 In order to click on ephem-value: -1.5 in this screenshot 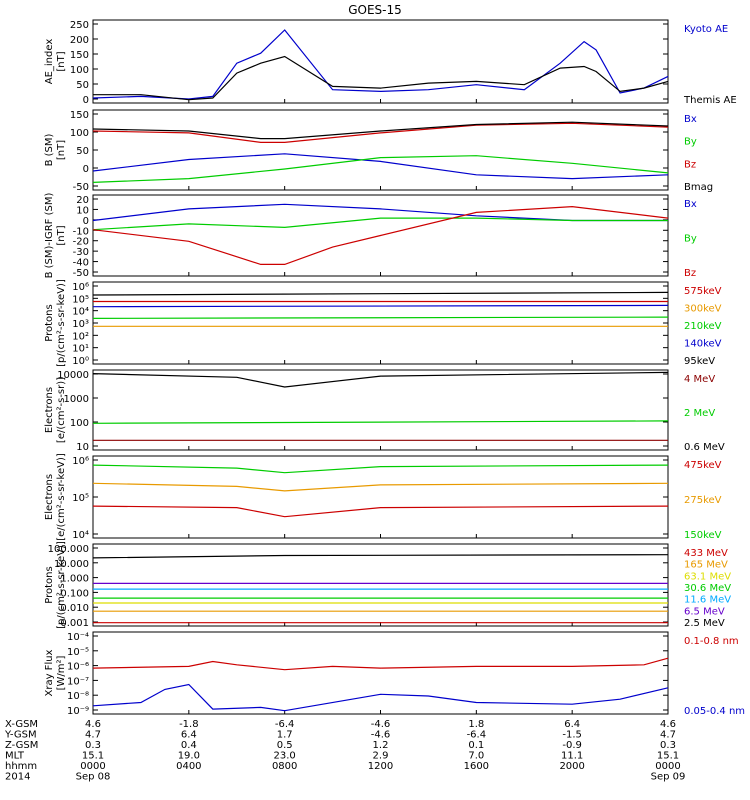, I will do `click(572, 735)`.